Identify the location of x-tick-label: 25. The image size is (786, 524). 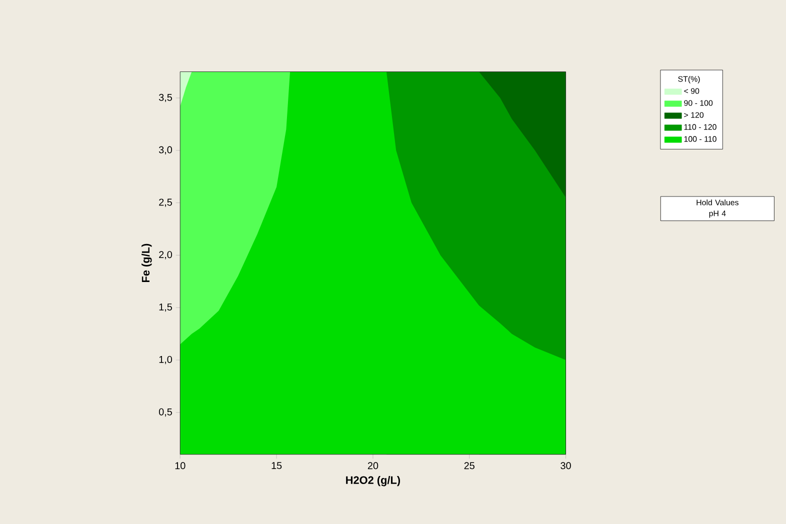
(469, 466).